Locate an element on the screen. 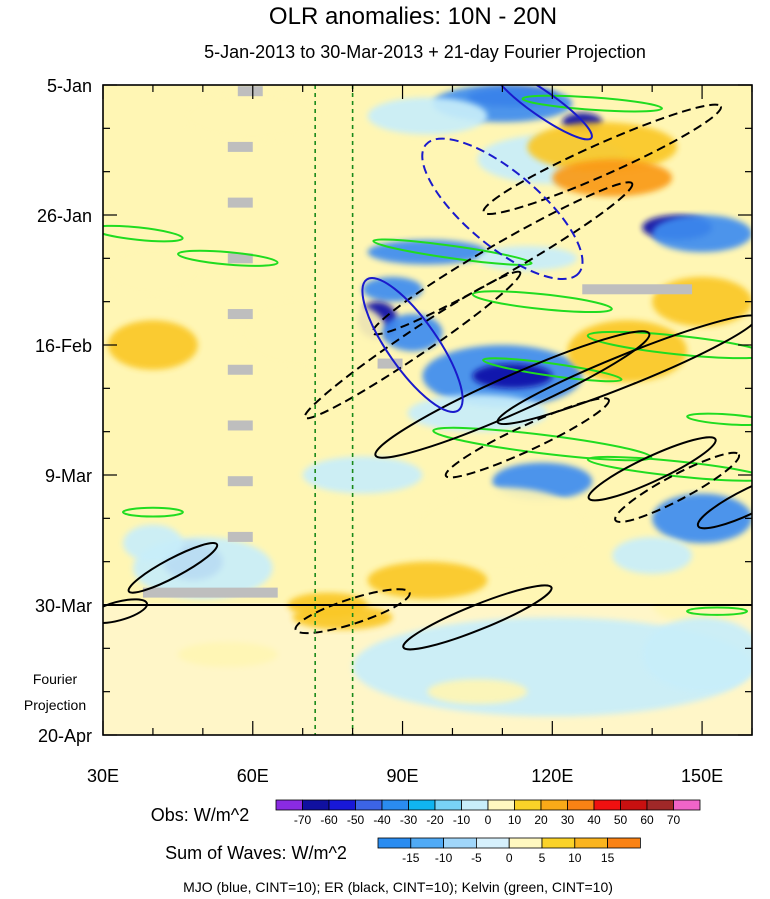  waves-colorbar-level-label-2: -5 is located at coordinates (476, 858).